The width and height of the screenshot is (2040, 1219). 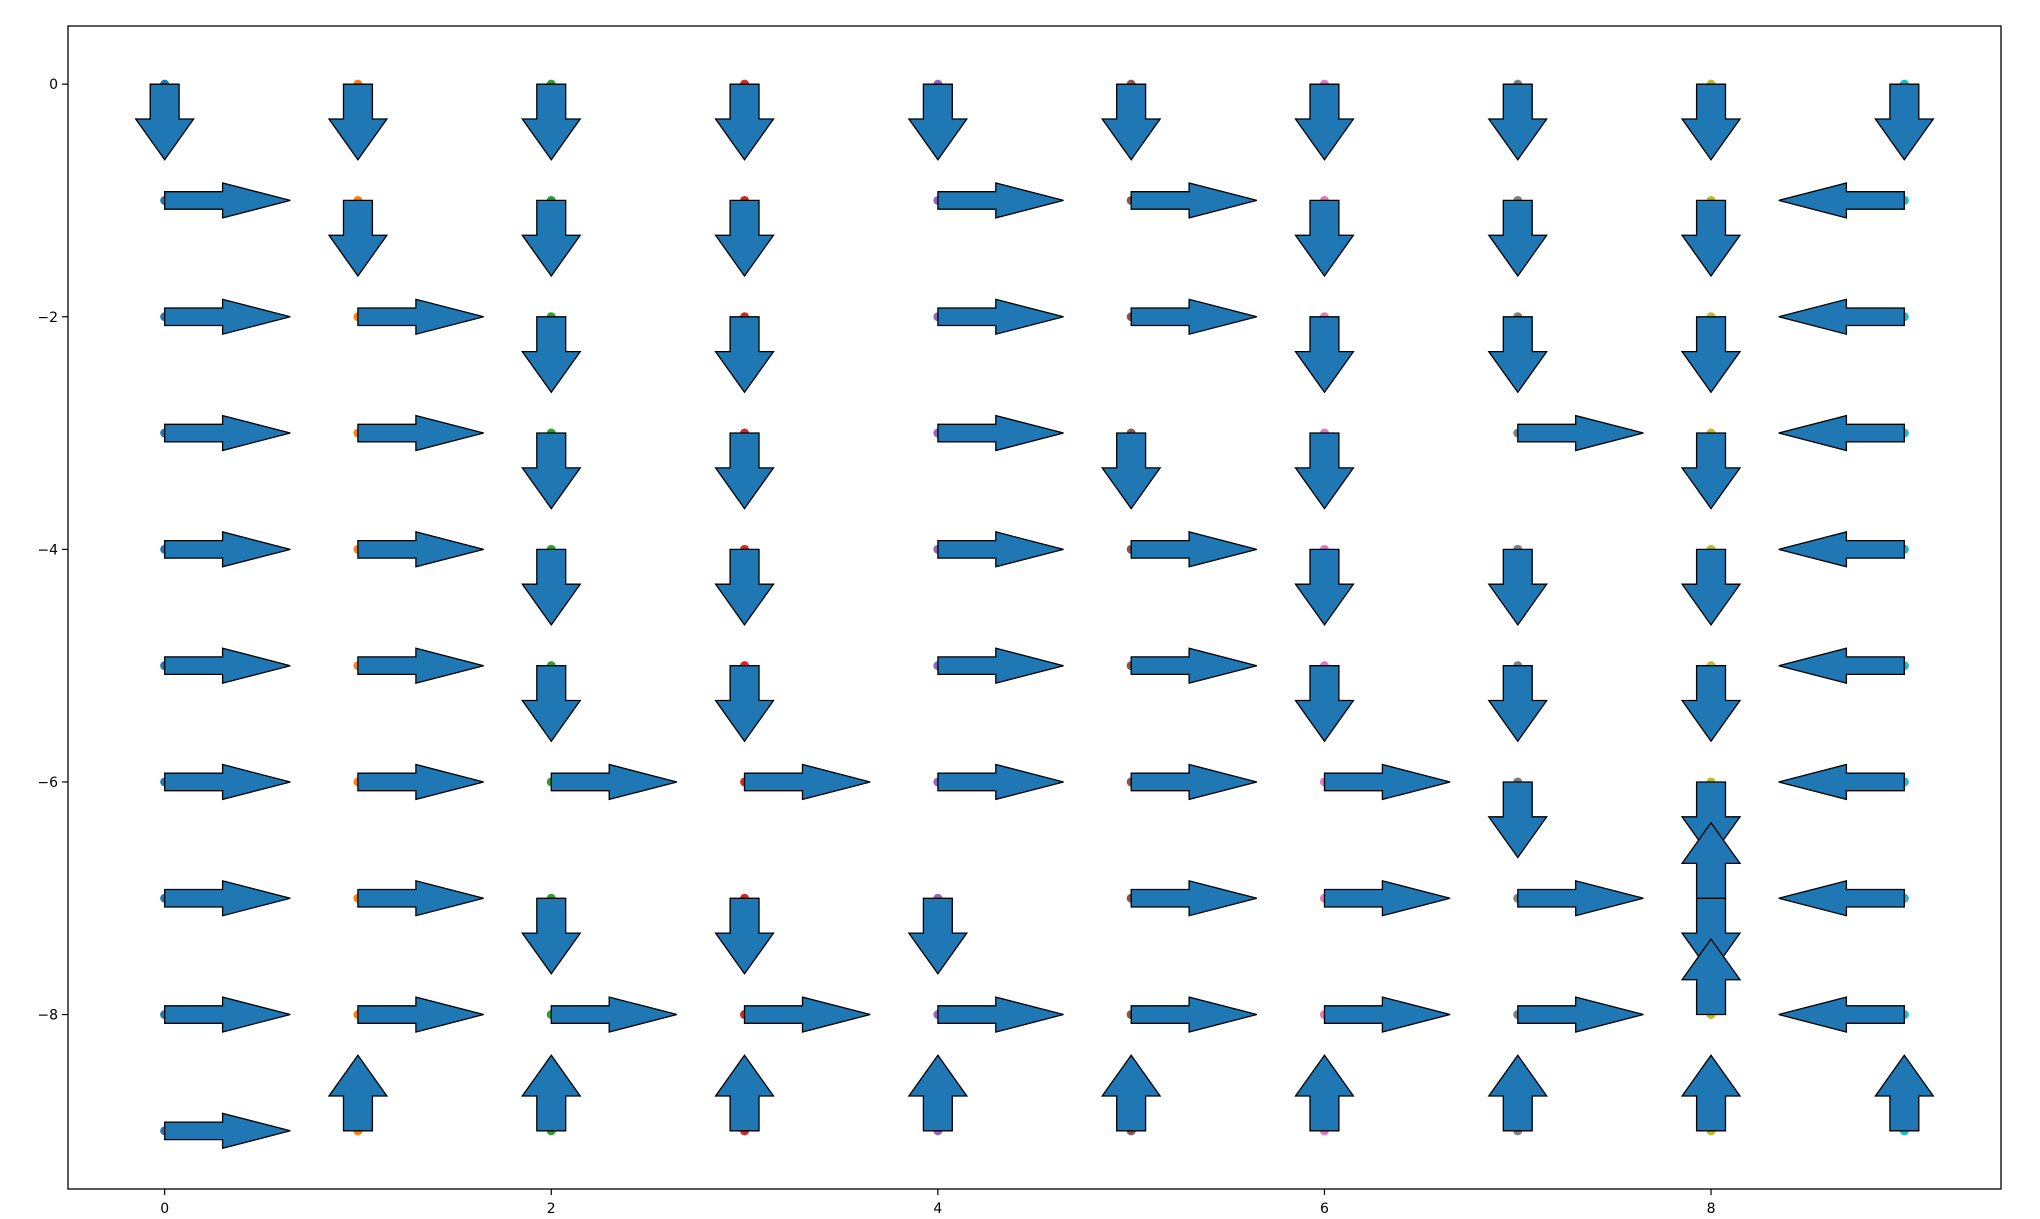 I want to click on y-tick-label: −2, so click(x=47, y=318).